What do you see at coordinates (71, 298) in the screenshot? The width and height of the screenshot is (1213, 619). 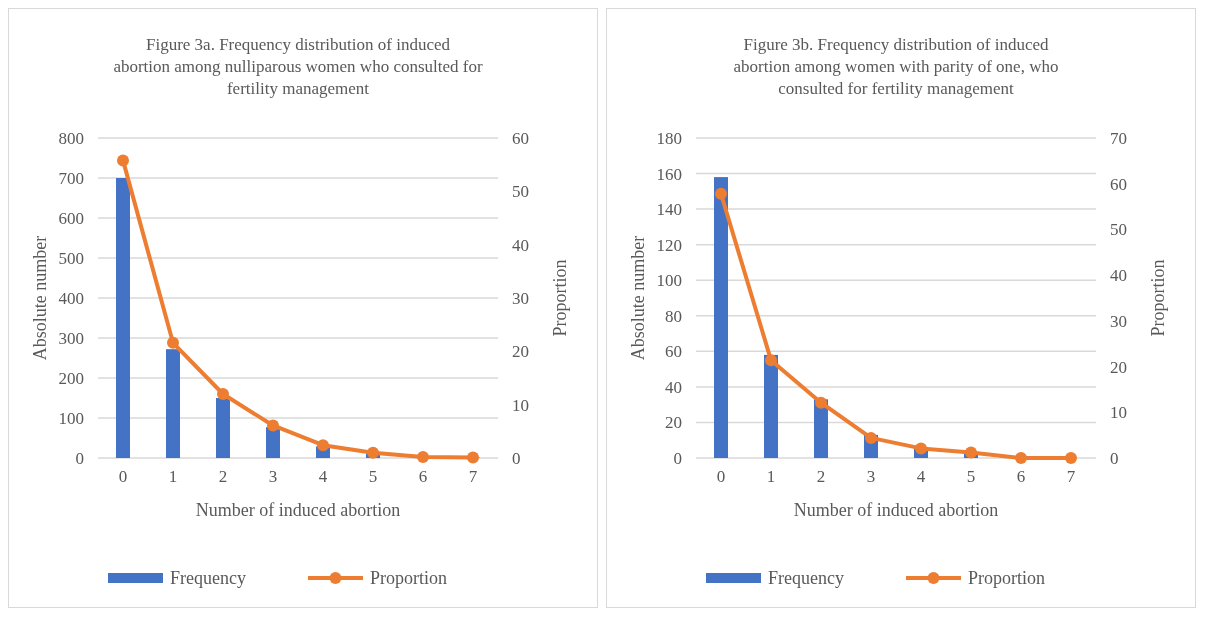 I see `y-tick-label: 400` at bounding box center [71, 298].